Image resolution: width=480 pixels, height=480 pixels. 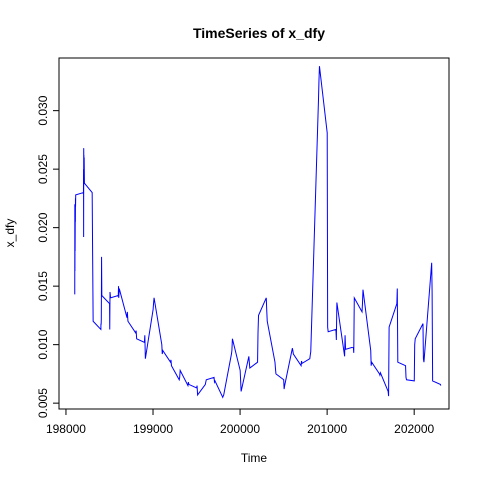 What do you see at coordinates (414, 429) in the screenshot?
I see `x-tick-label: 202000` at bounding box center [414, 429].